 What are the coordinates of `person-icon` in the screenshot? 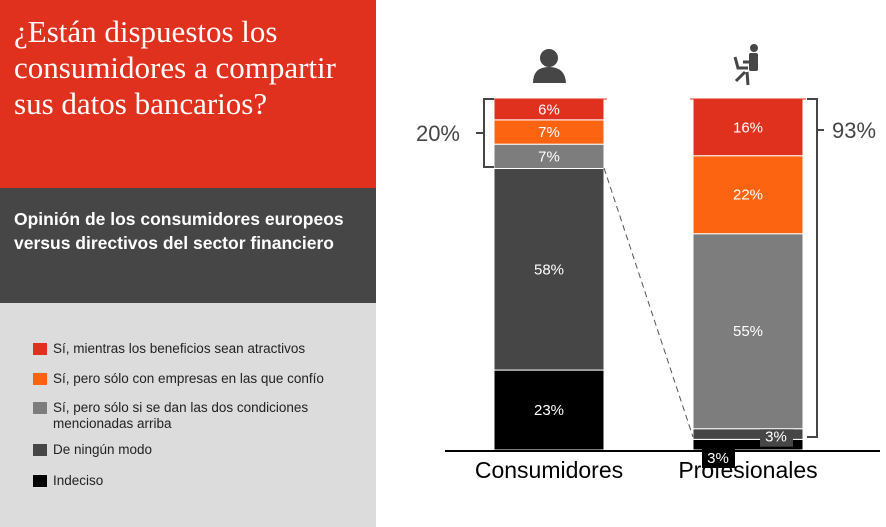 It's located at (549, 66).